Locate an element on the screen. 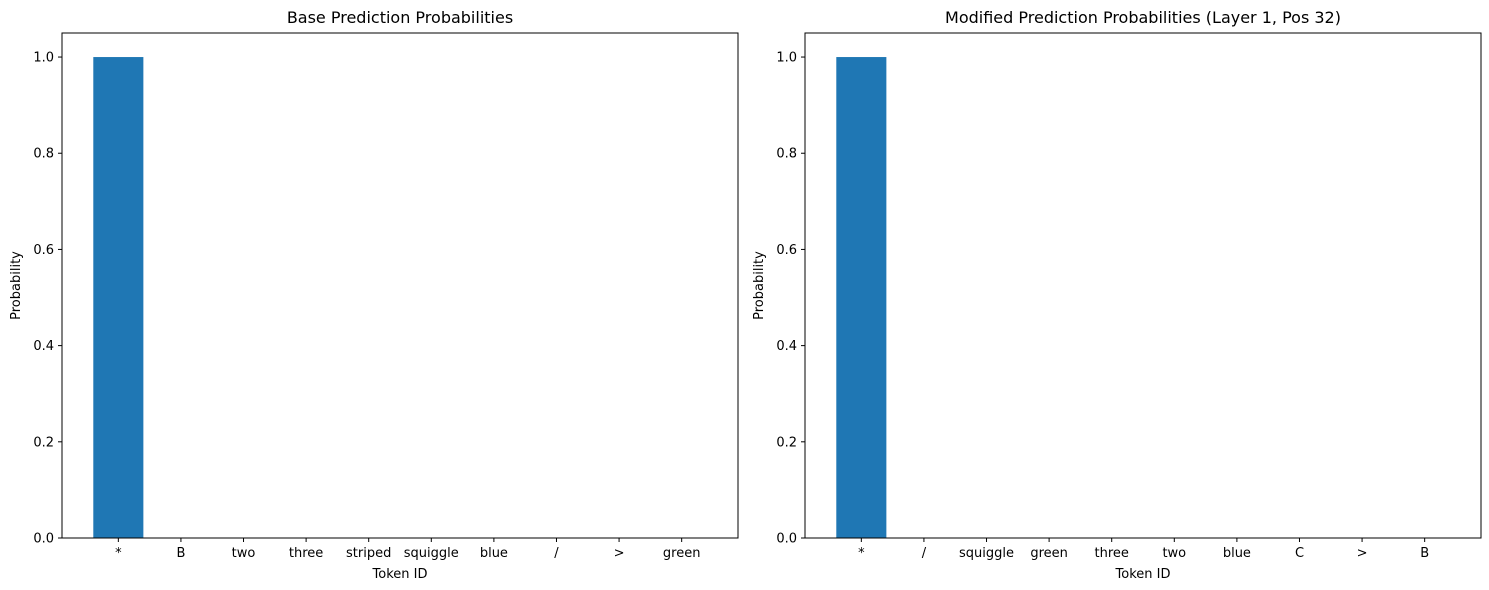 This screenshot has width=1489, height=590. chart-title: Base Prediction Probabilities is located at coordinates (400, 17).